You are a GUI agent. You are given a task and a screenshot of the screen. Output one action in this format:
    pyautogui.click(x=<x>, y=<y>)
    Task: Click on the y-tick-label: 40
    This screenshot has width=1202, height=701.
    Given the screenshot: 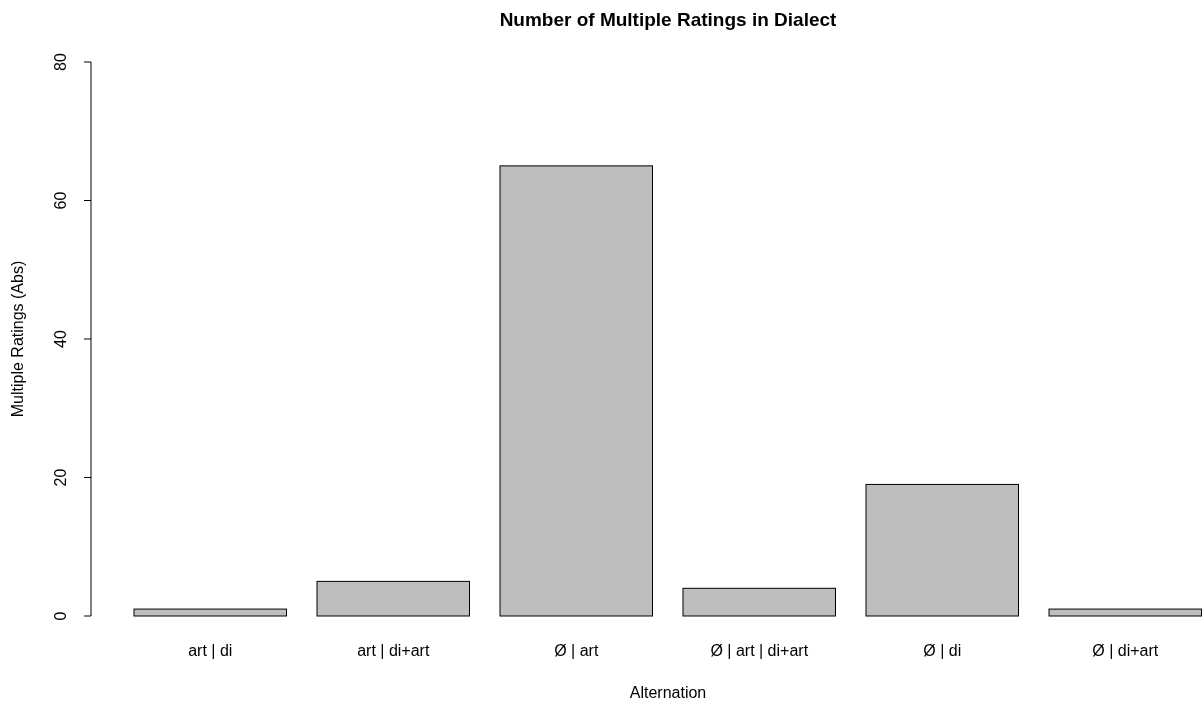 What is the action you would take?
    pyautogui.click(x=60, y=339)
    